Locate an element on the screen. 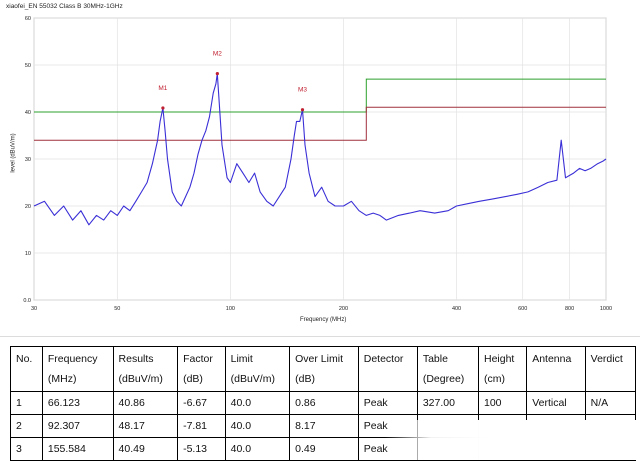 Image resolution: width=640 pixels, height=461 pixels. header-detector: Detector is located at coordinates (387, 369).